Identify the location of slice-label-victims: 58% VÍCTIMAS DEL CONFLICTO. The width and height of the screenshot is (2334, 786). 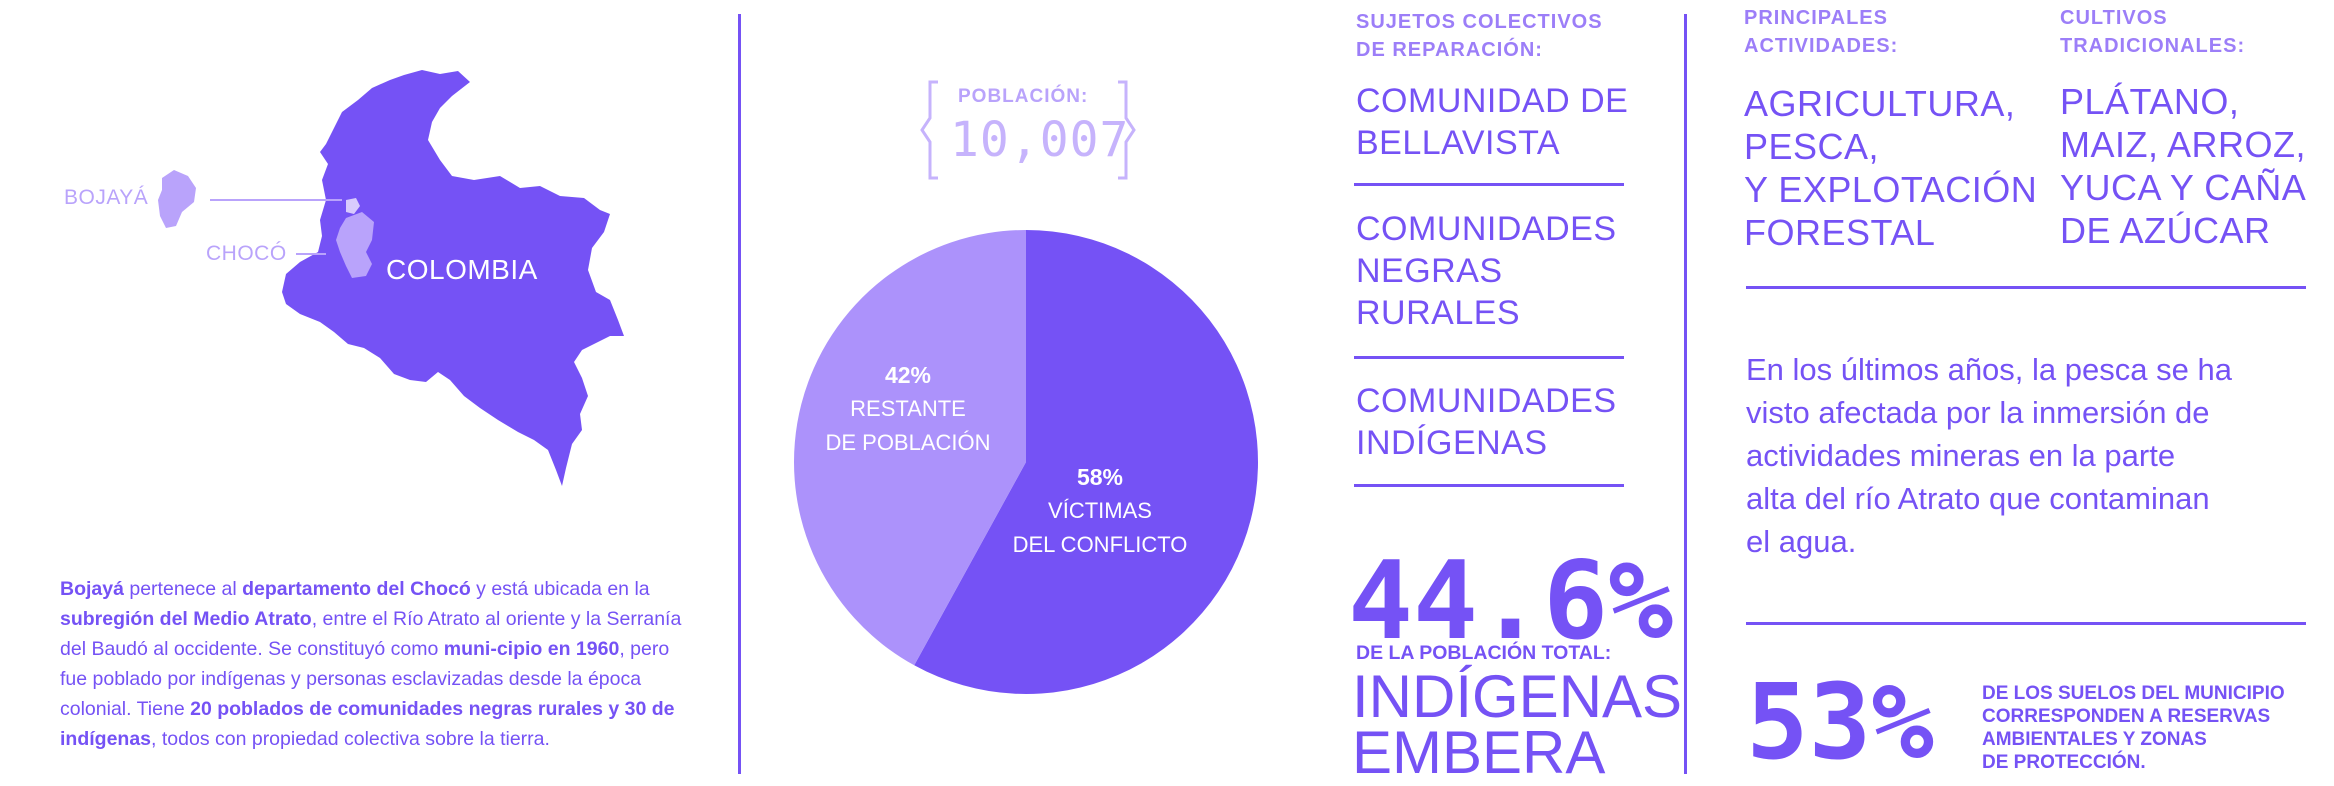
(1100, 511).